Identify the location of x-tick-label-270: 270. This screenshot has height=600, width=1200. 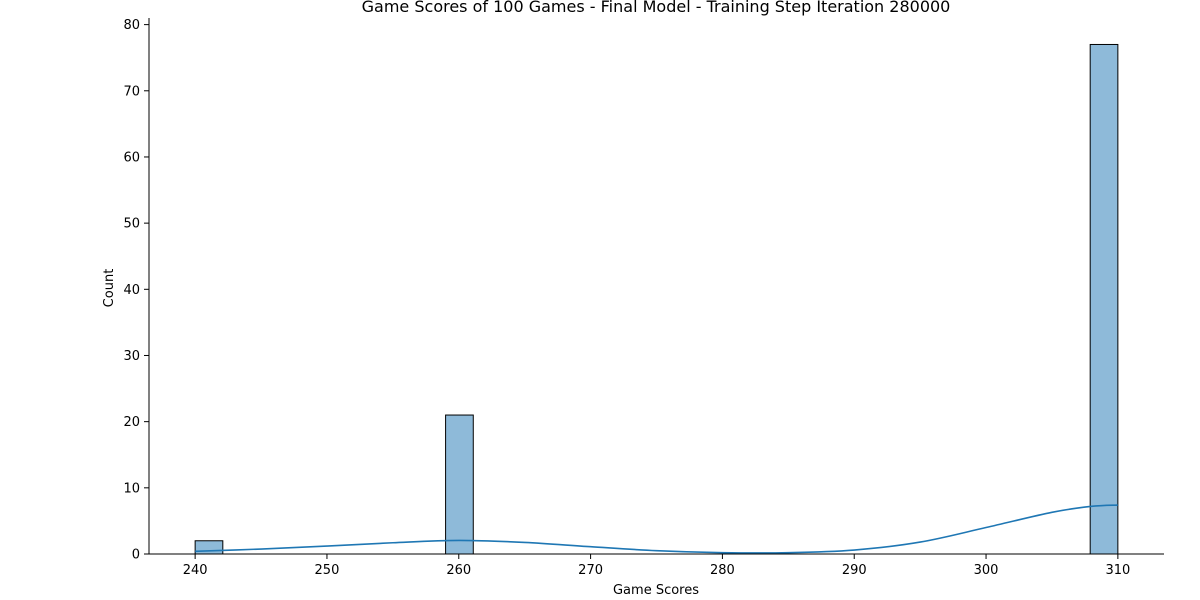
(590, 570).